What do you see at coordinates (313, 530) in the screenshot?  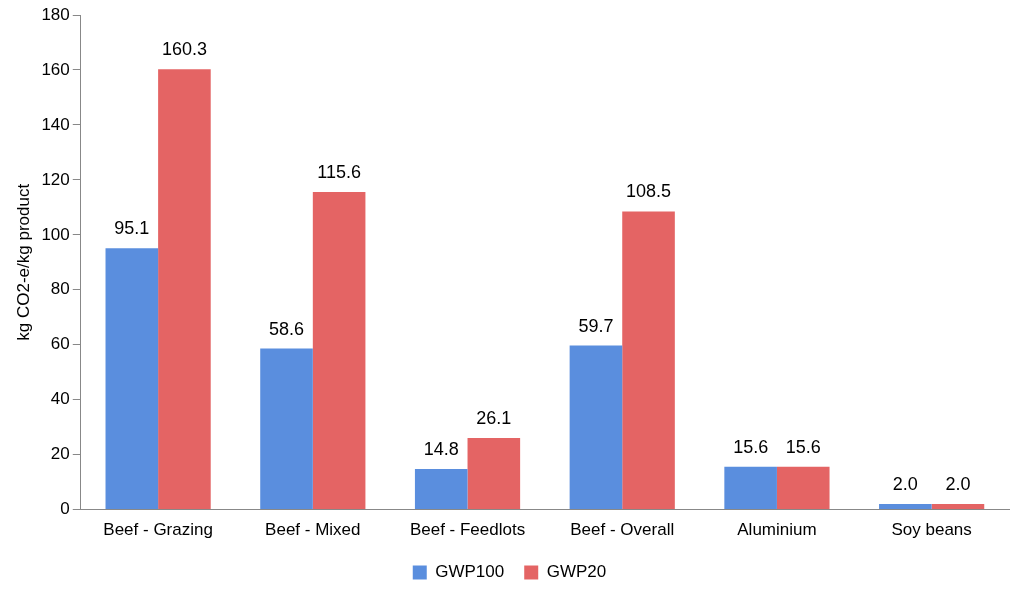 I see `x-tick-label: Beef - Mixed` at bounding box center [313, 530].